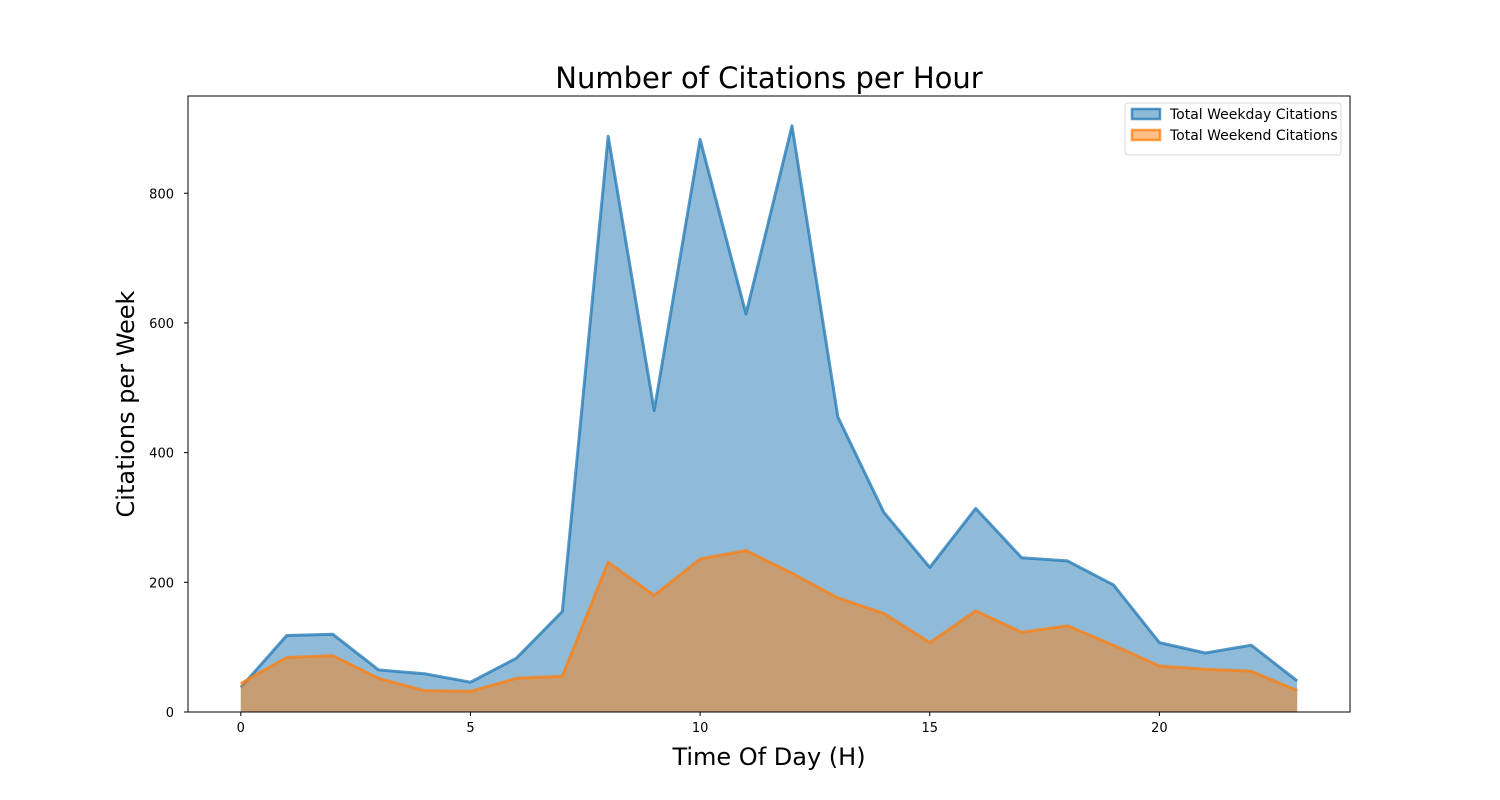  I want to click on x-tick-label: 15, so click(929, 728).